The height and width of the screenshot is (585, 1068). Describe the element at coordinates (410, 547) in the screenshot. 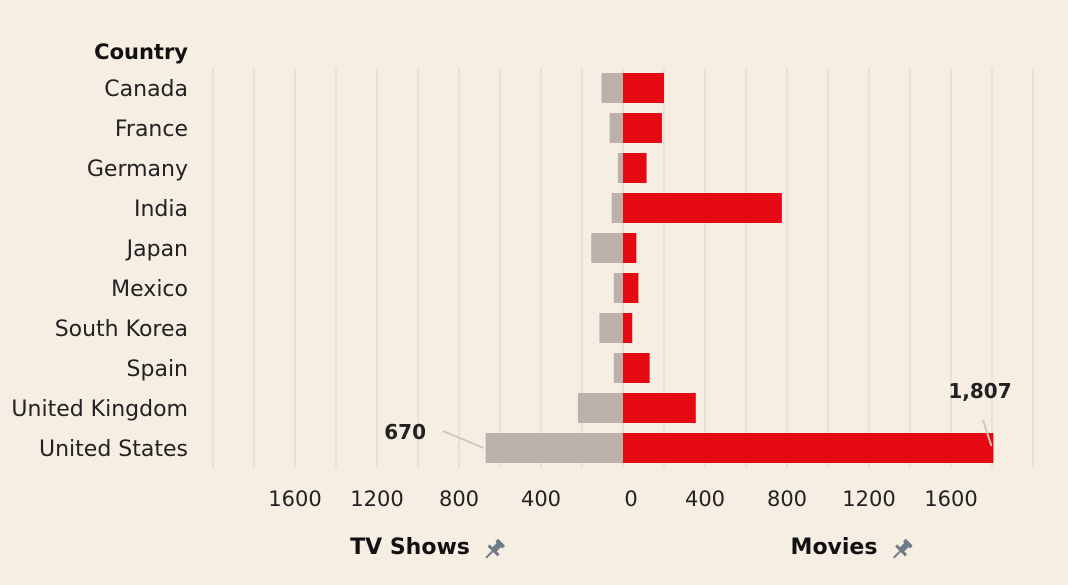

I see `tv-shows-axis-title: TV Shows` at that location.